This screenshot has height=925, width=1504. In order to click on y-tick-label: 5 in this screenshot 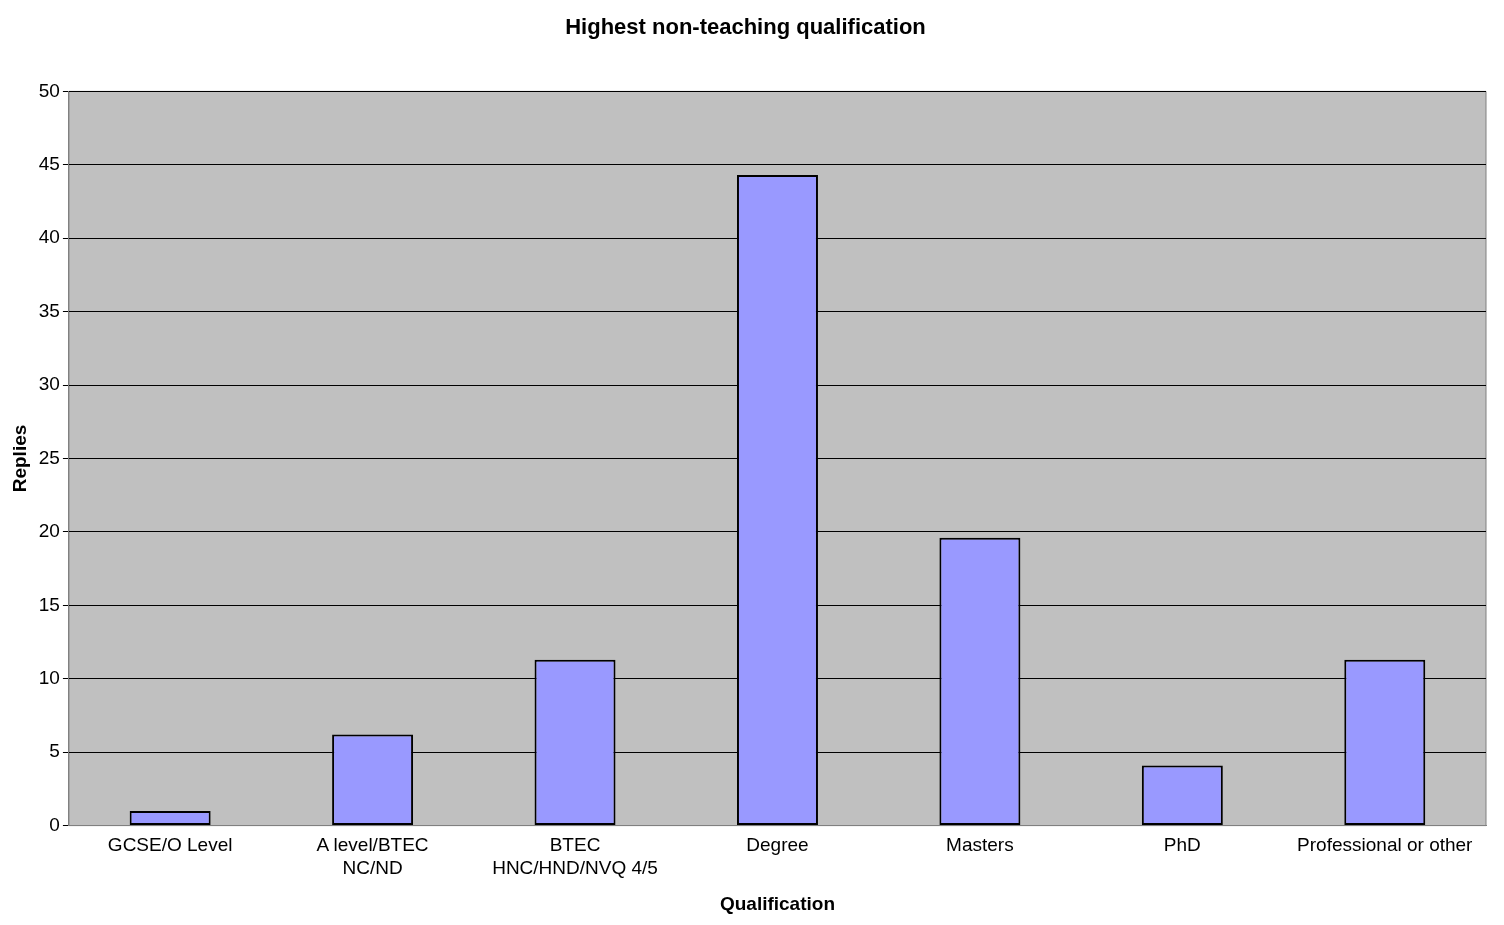, I will do `click(54, 751)`.